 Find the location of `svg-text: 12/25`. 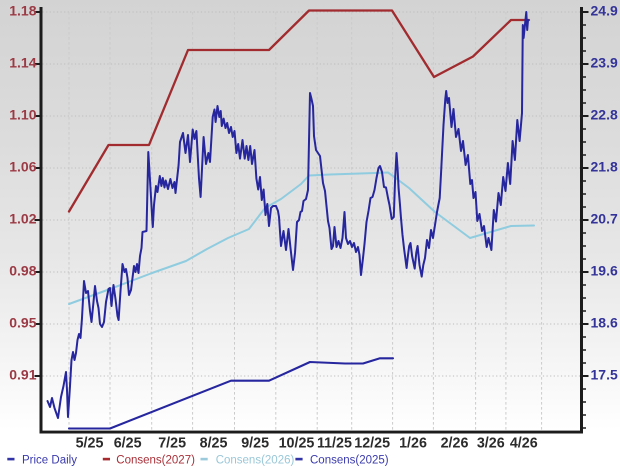

svg-text: 12/25 is located at coordinates (372, 443).